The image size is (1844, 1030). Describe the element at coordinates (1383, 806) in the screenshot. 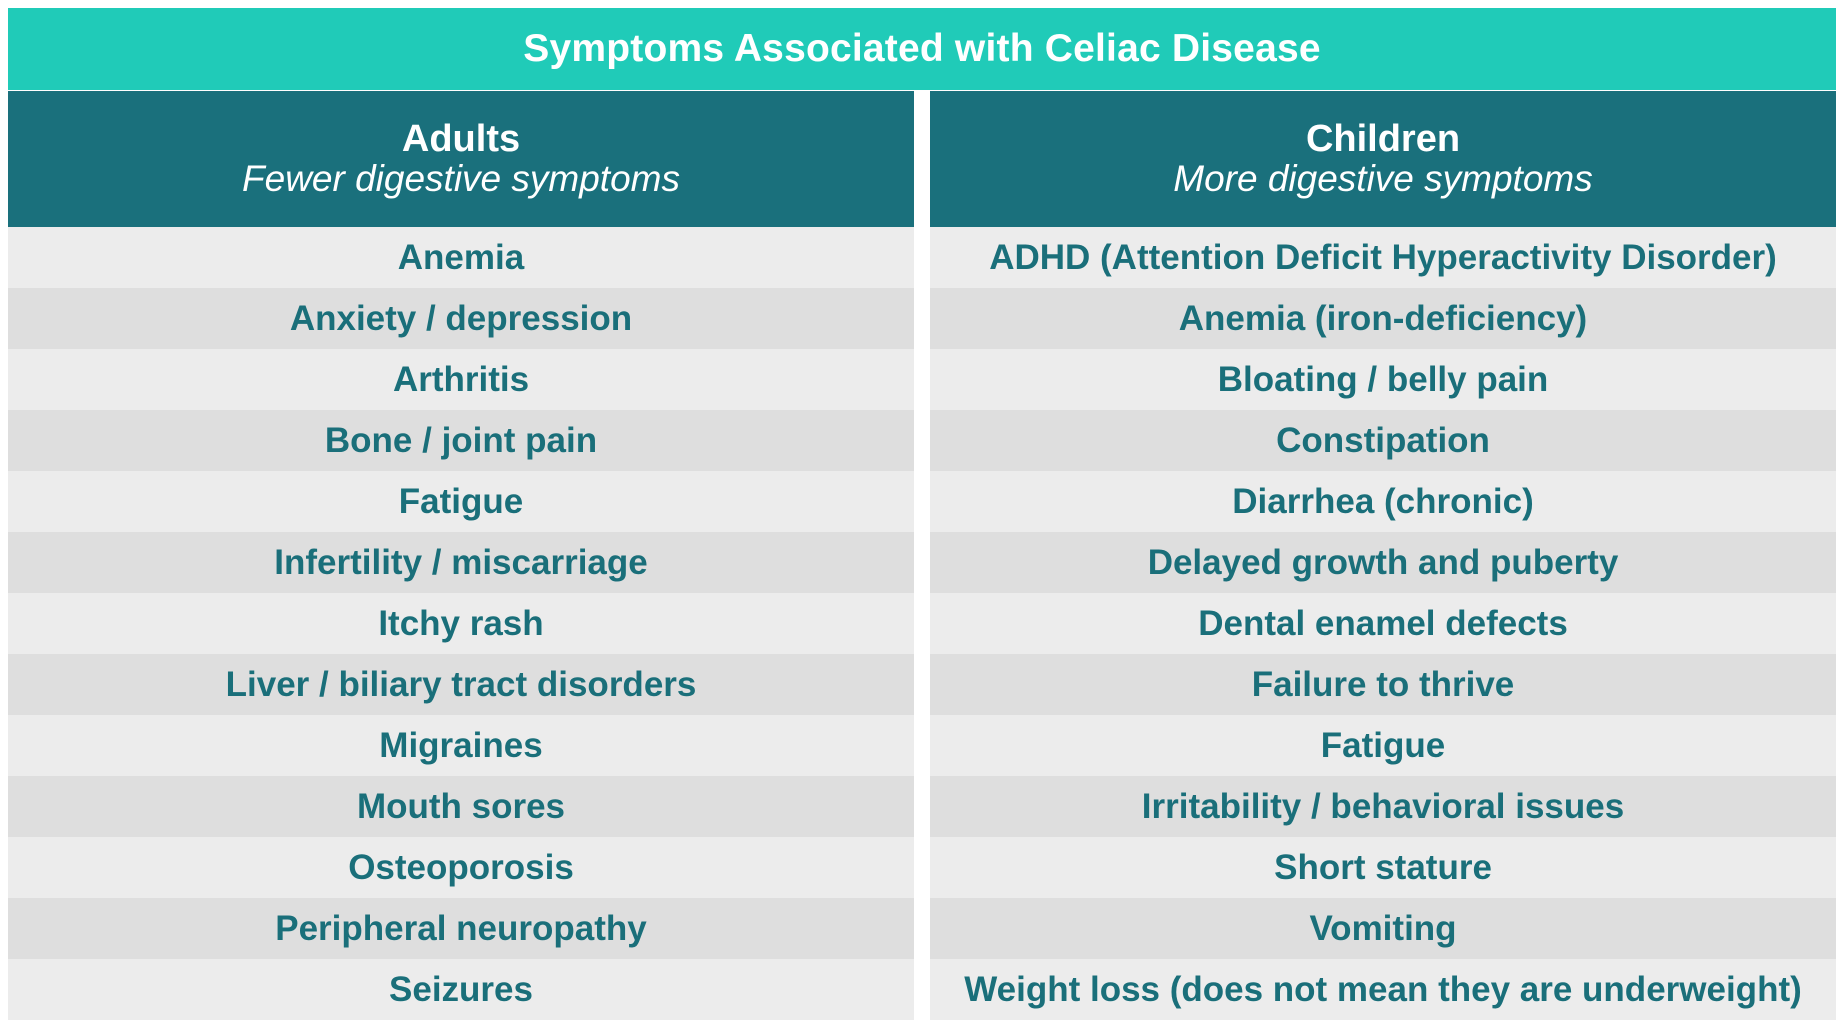

I see `symptom-row: Irritability / behavioral issues` at that location.